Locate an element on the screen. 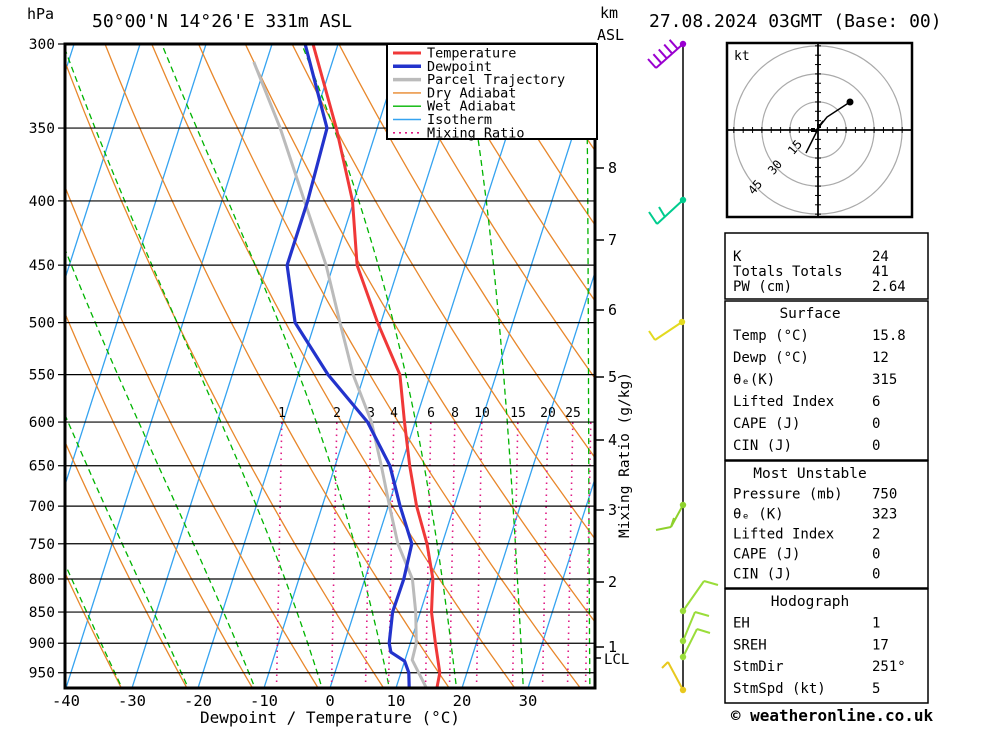  wind-barb-column is located at coordinates (683, 366).